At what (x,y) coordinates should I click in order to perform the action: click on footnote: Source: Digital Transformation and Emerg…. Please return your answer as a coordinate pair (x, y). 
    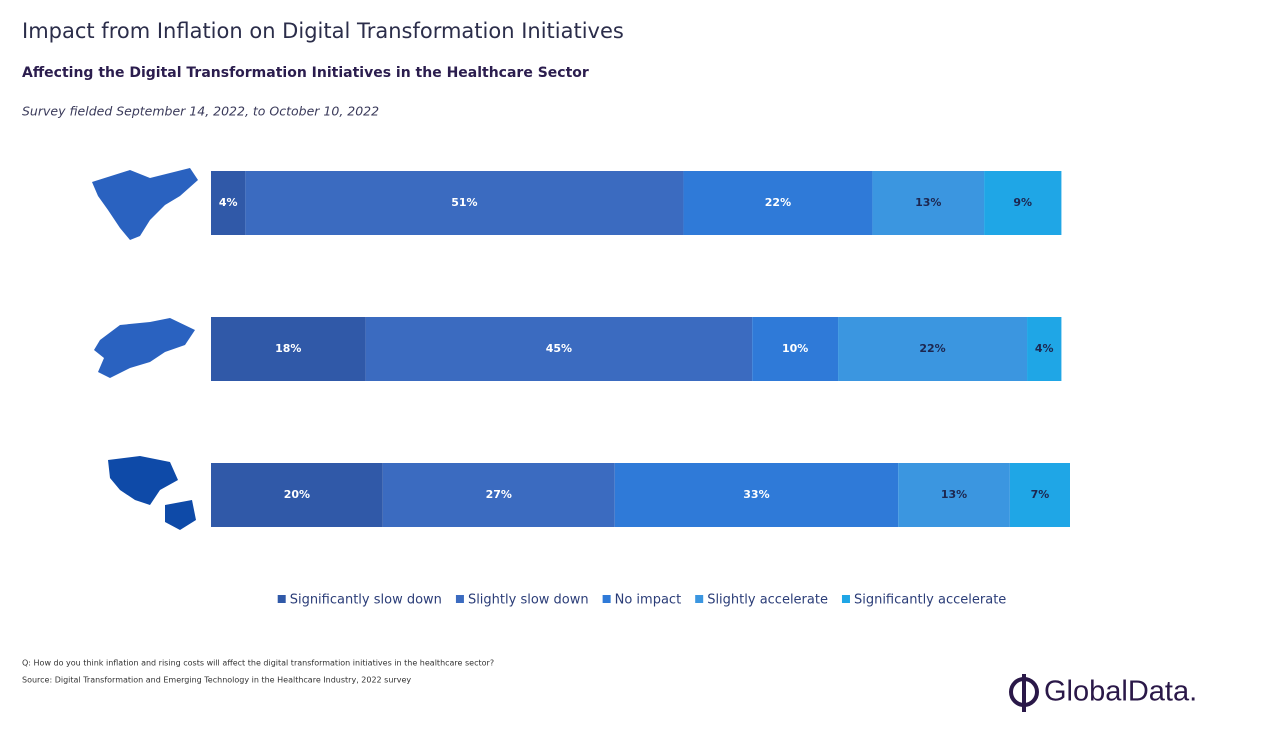
    Looking at the image, I should click on (216, 680).